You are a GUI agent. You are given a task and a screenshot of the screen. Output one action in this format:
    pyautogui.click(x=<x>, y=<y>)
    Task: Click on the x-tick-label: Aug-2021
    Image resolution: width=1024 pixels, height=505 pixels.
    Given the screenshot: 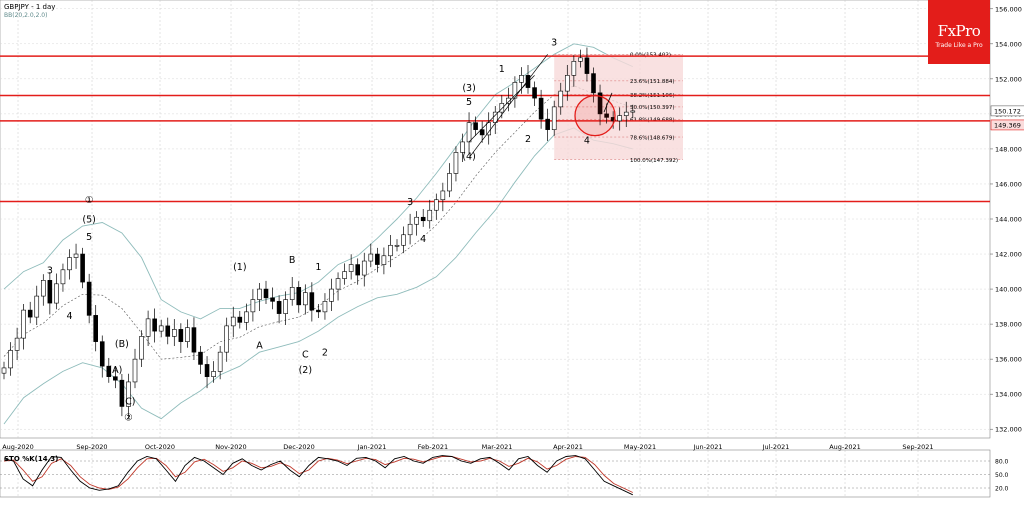 What is the action you would take?
    pyautogui.click(x=845, y=447)
    